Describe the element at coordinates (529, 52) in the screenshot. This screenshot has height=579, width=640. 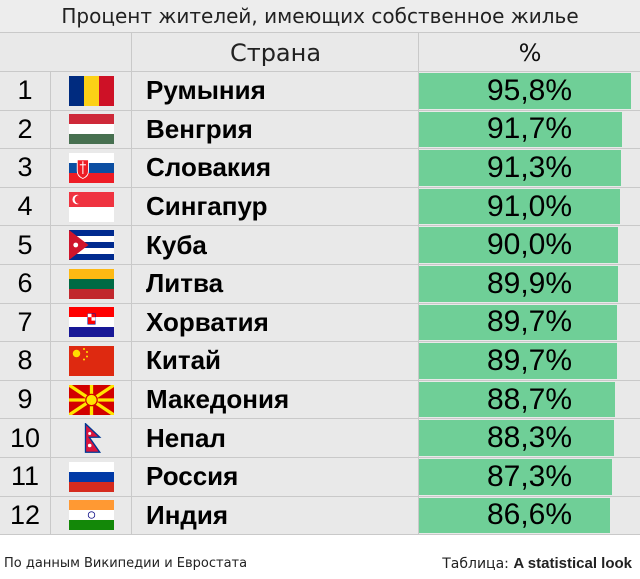
I see `header-percent: %` at that location.